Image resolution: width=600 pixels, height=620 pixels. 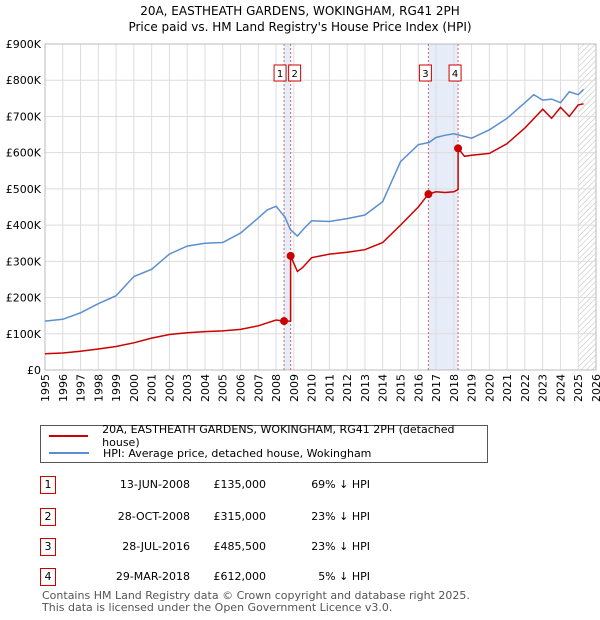 I want to click on y-tick-label: £100K, so click(x=24, y=334).